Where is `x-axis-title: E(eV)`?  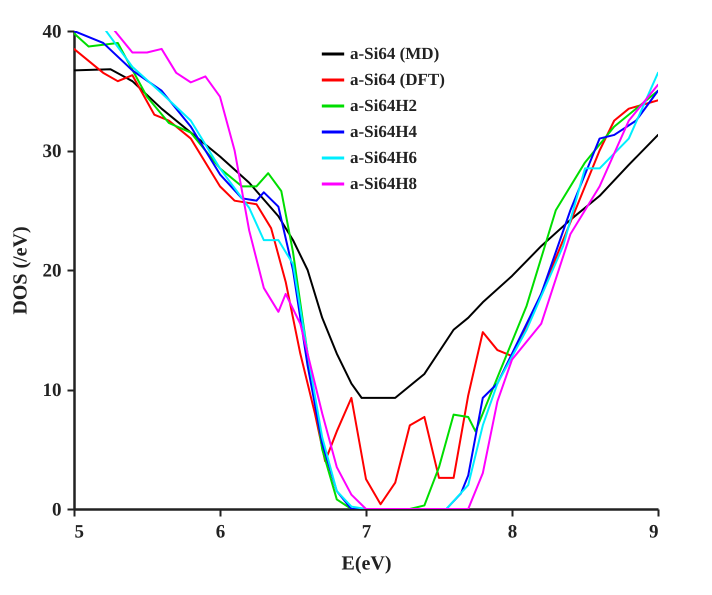
x-axis-title: E(eV) is located at coordinates (367, 563).